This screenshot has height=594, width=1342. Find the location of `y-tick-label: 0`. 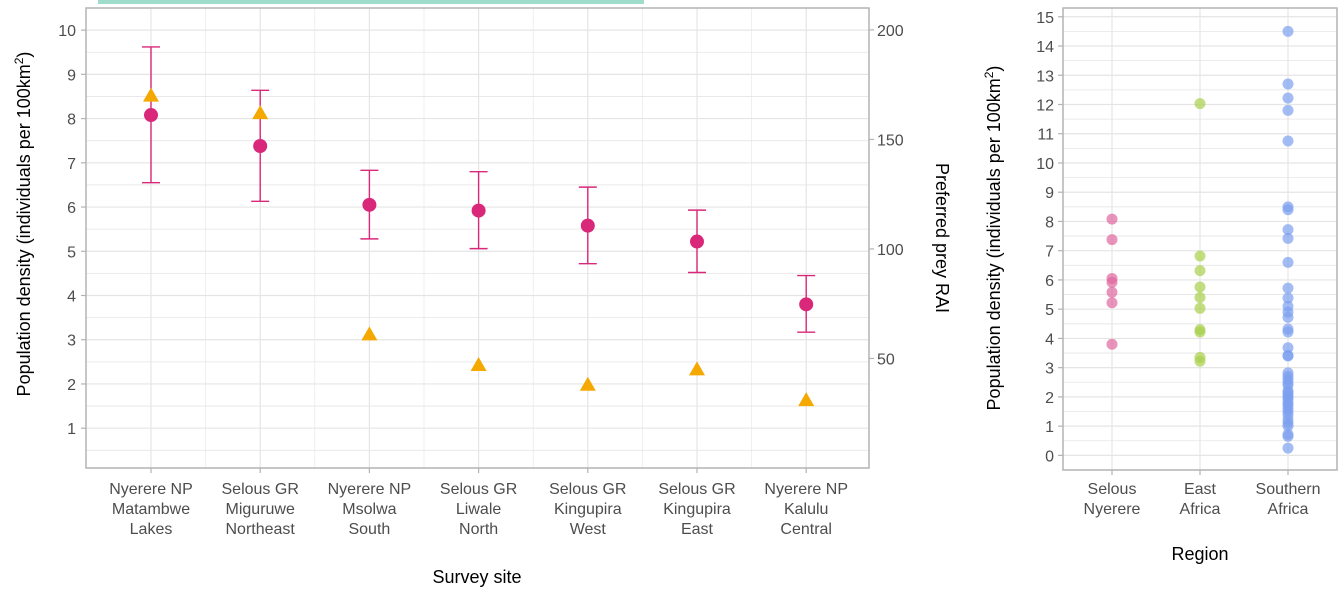

y-tick-label: 0 is located at coordinates (1049, 456).